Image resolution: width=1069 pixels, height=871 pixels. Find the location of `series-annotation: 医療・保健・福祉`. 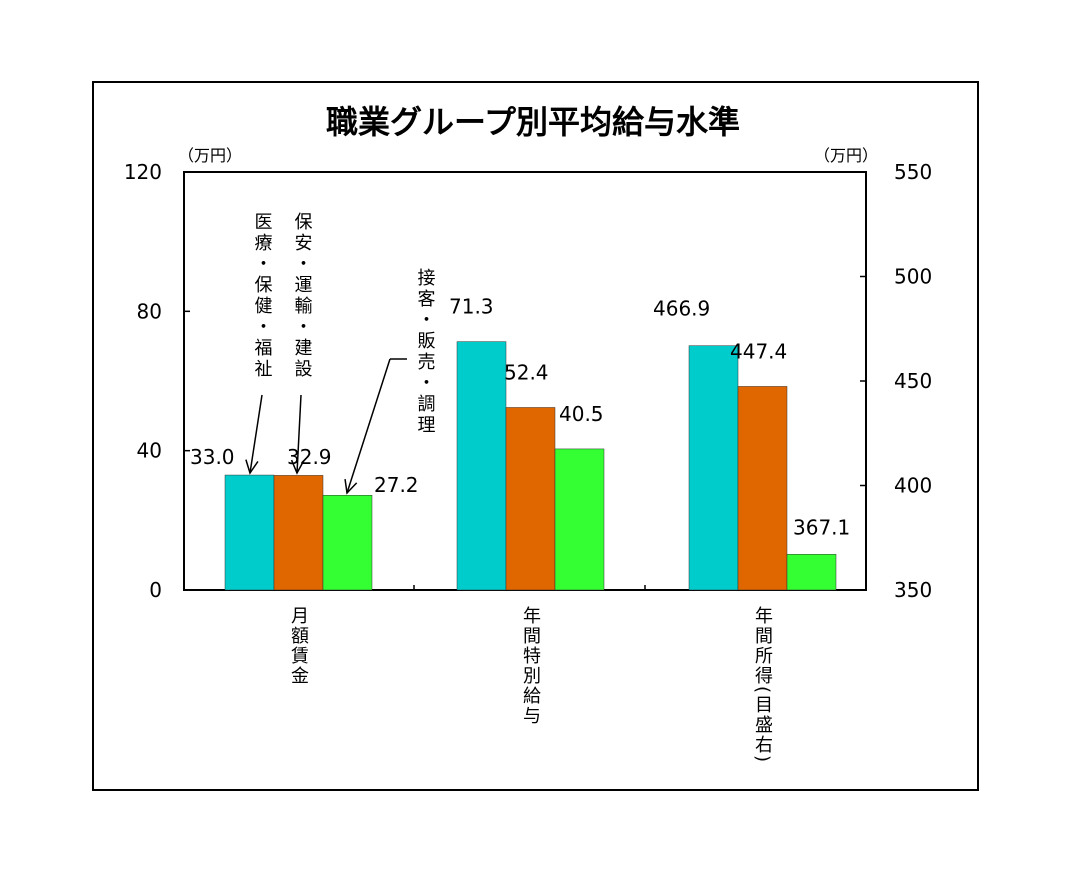

series-annotation: 医療・保健・福祉 is located at coordinates (262, 296).